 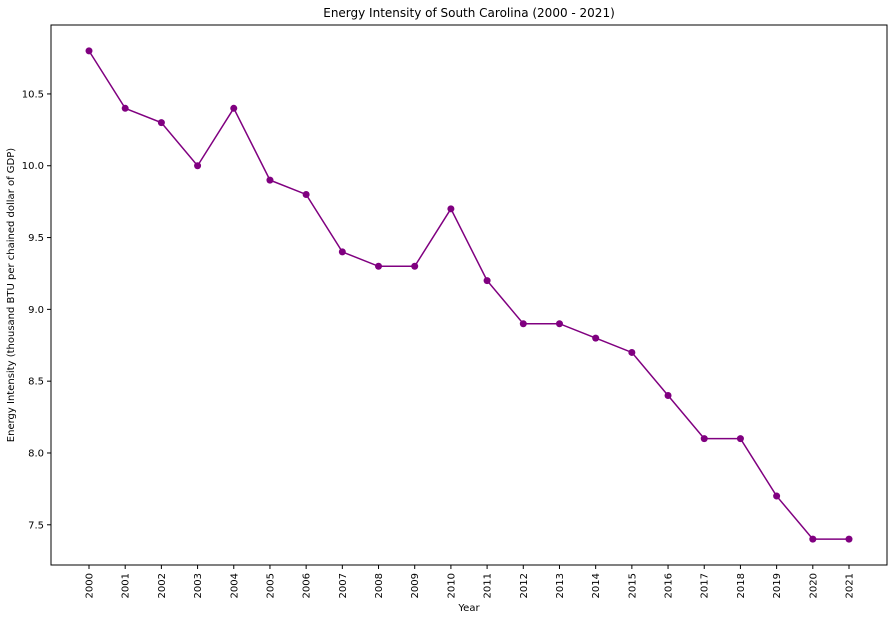 I want to click on y-tick-label: 10.5, so click(x=33, y=94).